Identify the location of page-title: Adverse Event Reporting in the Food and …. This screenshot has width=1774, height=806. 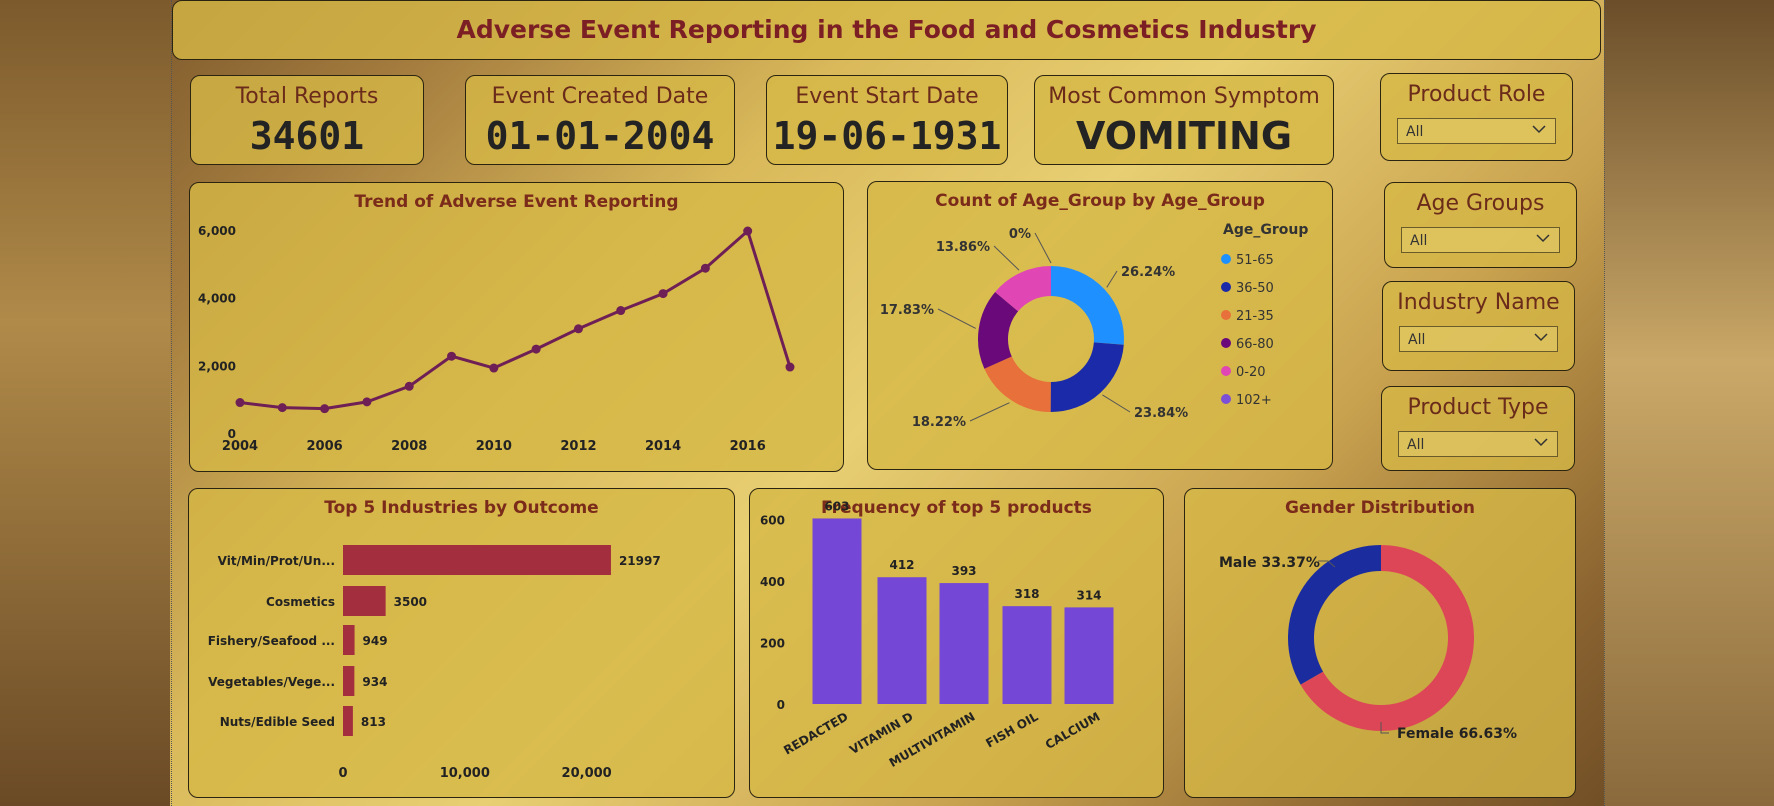
(886, 29).